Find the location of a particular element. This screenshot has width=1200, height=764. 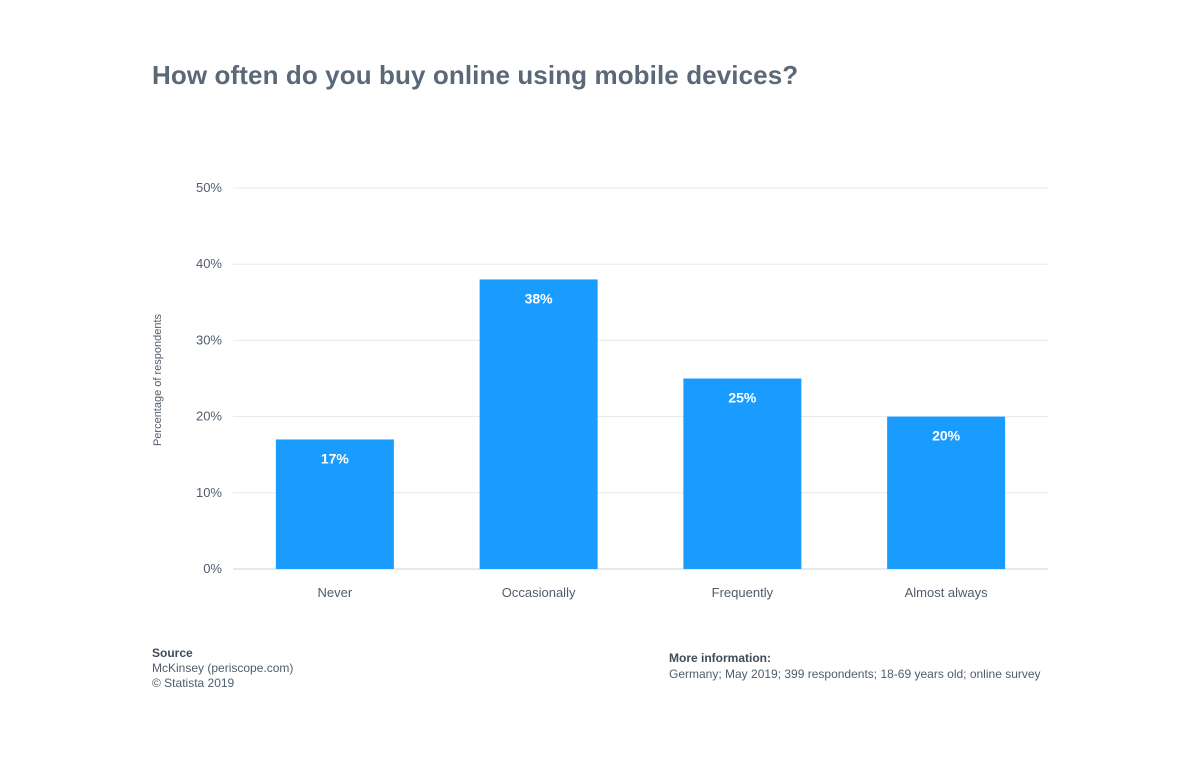

data-label: 38% is located at coordinates (539, 298).